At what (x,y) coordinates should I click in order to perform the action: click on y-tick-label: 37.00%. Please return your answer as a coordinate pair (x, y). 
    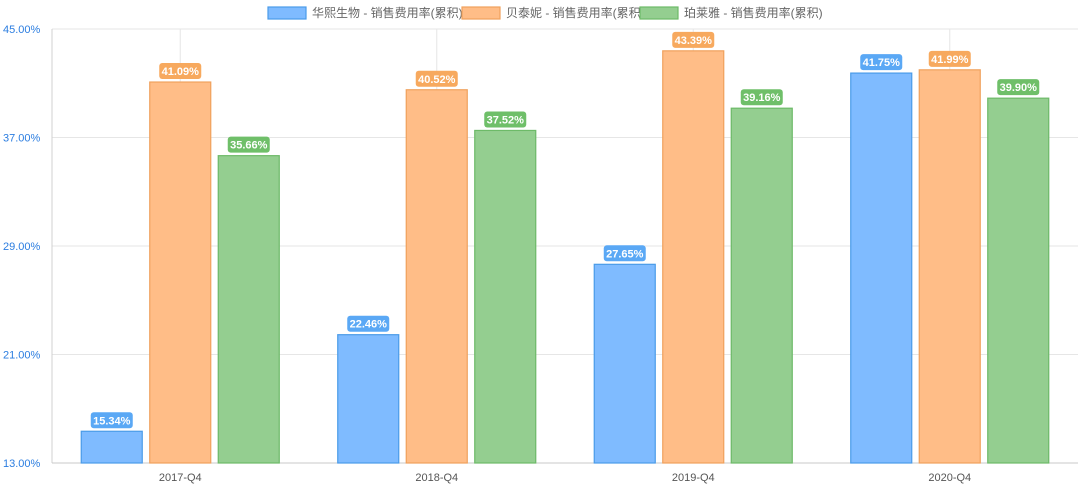
    Looking at the image, I should click on (22, 139).